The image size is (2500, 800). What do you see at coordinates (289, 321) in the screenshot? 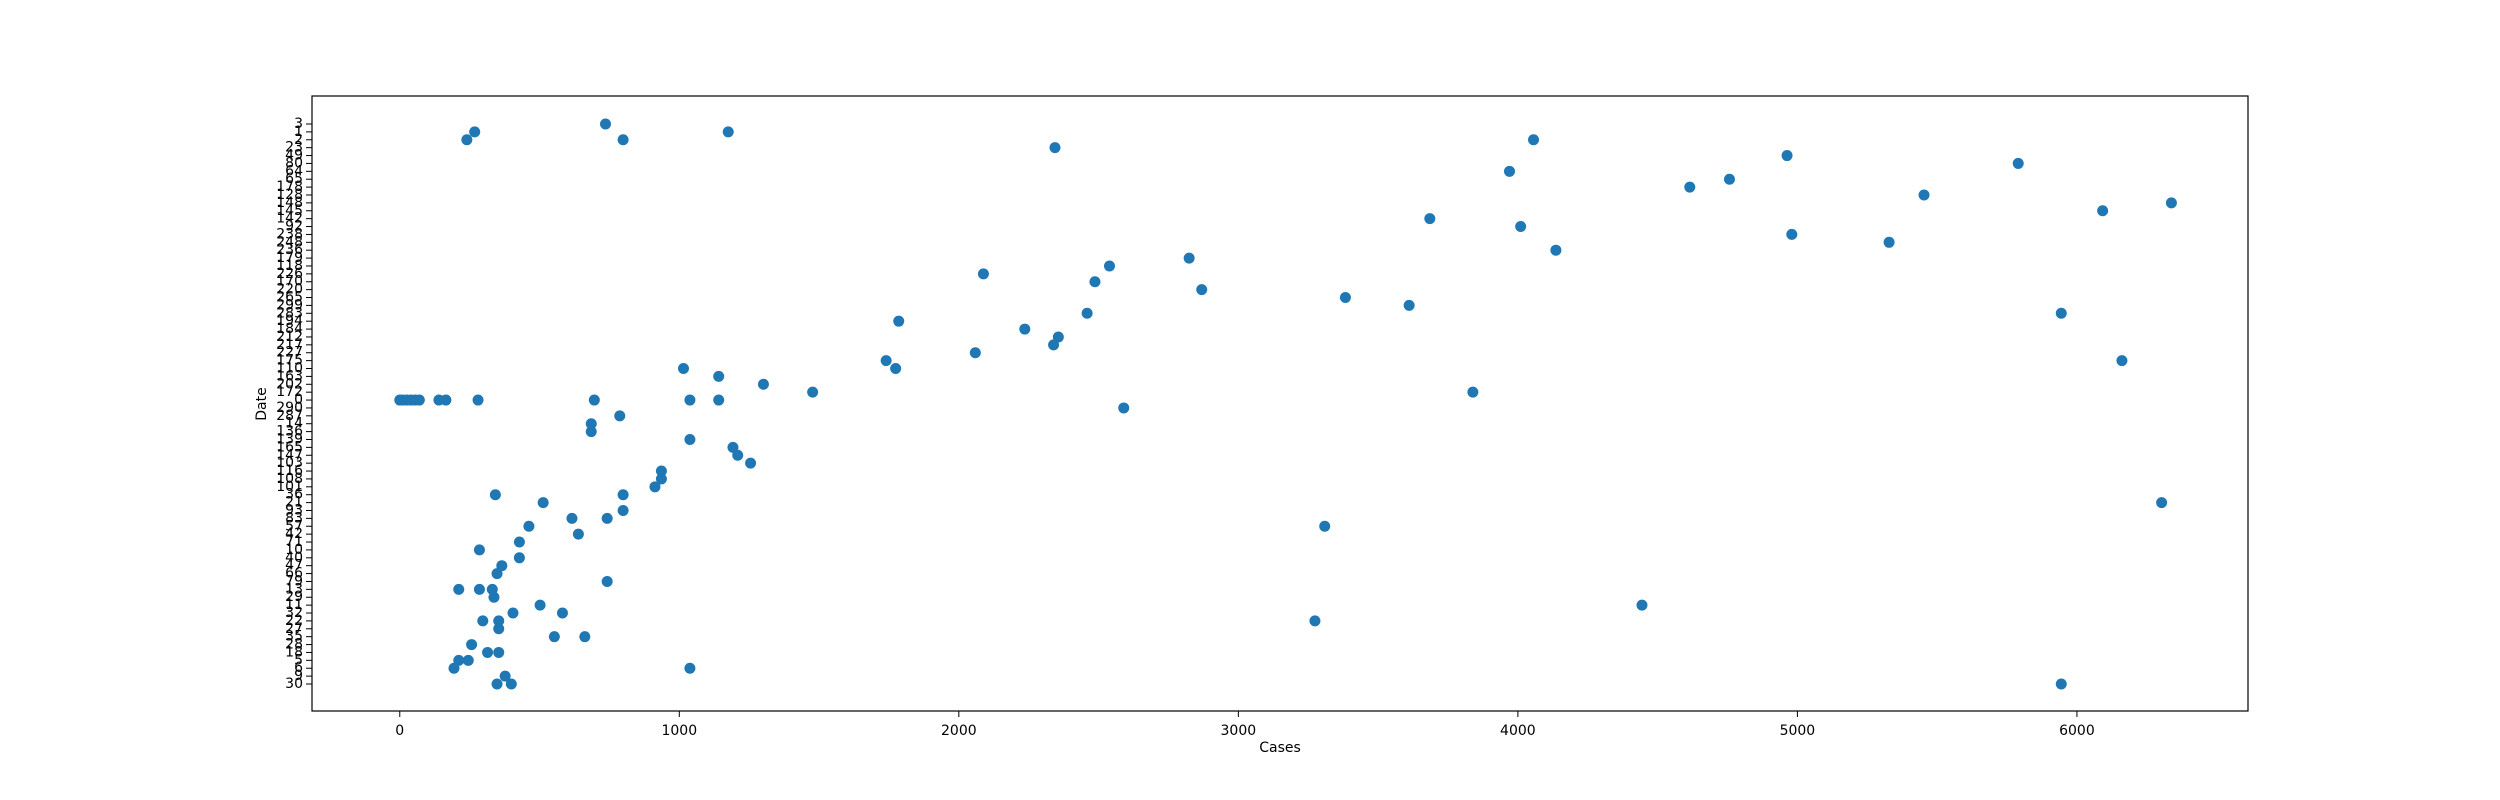
I see `y-tick-label: 194` at bounding box center [289, 321].